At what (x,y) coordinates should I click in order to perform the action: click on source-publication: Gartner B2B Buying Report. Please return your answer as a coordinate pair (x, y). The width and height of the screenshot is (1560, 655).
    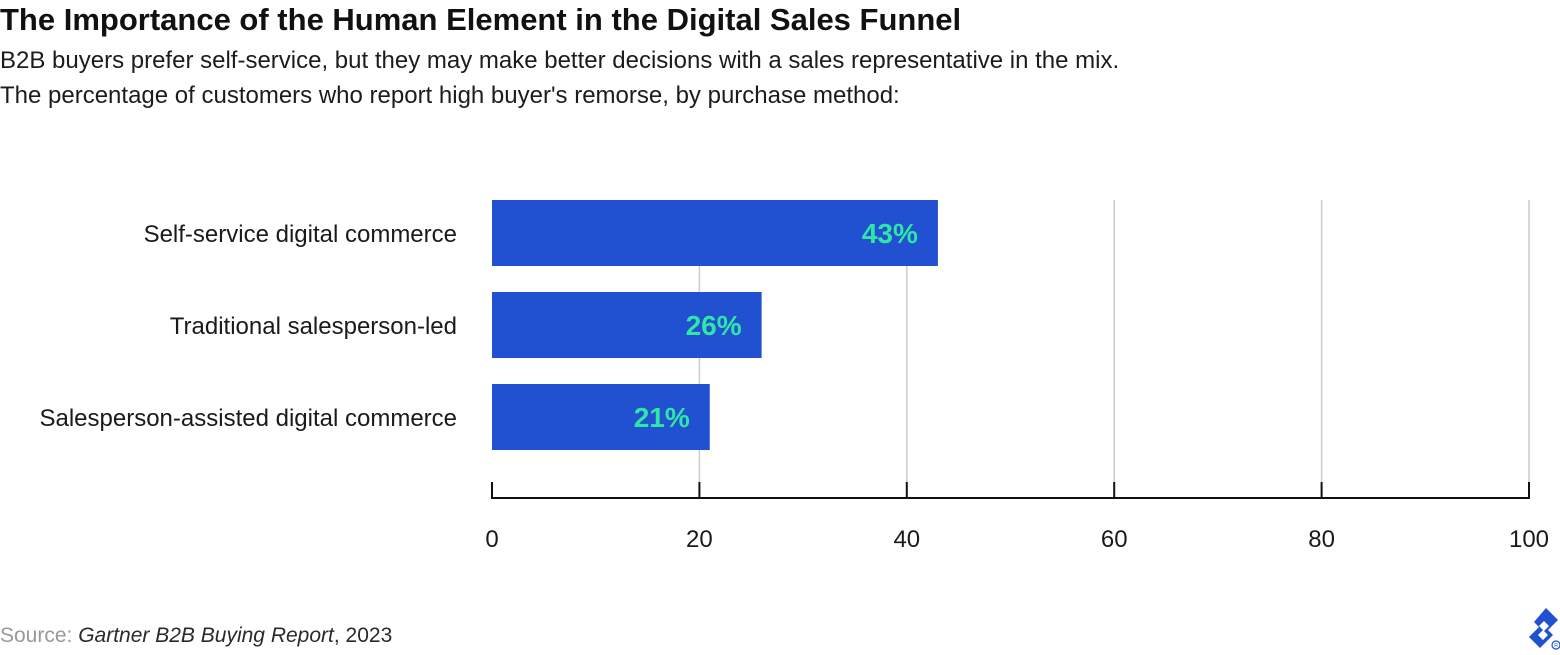
    Looking at the image, I should click on (206, 635).